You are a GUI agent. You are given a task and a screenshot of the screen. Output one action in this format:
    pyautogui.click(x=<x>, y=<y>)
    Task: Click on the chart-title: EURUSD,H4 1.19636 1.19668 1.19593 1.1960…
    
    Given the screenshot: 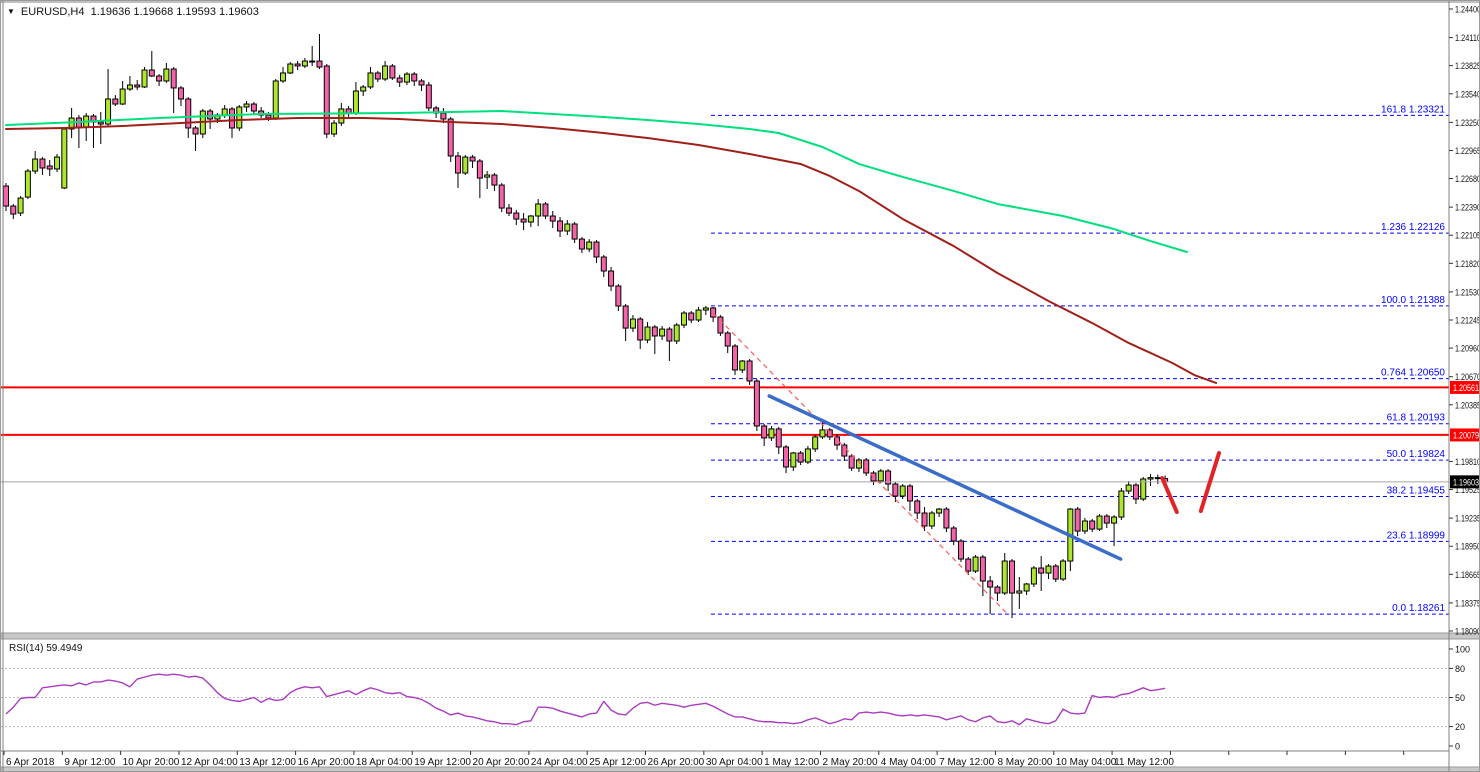 What is the action you would take?
    pyautogui.click(x=139, y=12)
    